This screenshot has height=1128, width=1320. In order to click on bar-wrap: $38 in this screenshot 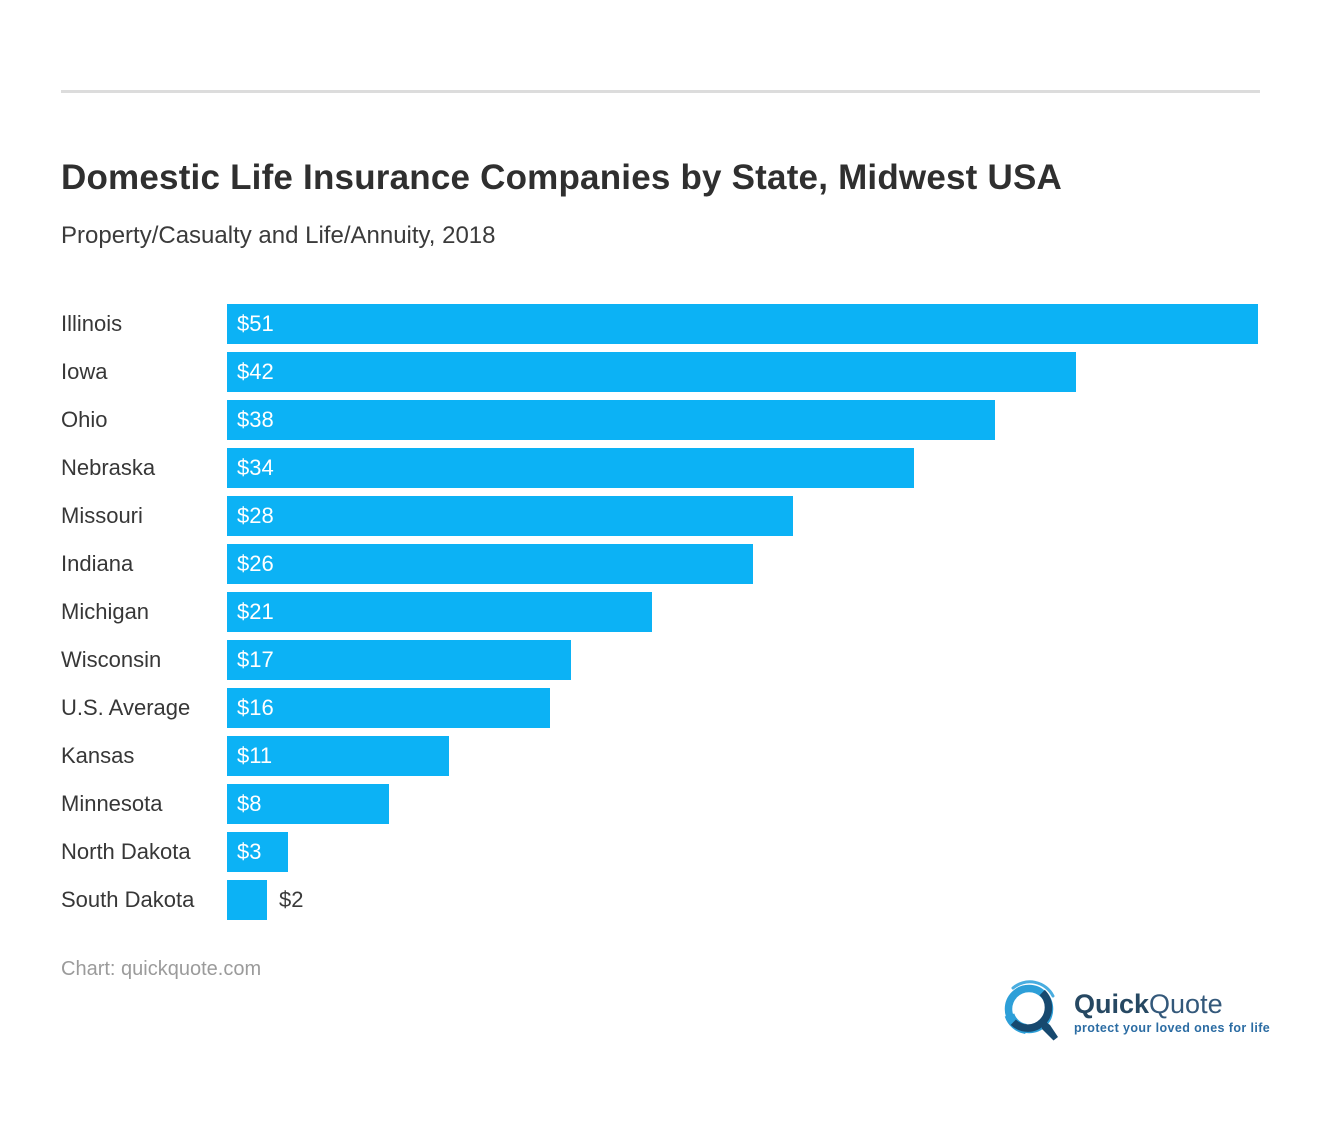, I will do `click(611, 420)`.